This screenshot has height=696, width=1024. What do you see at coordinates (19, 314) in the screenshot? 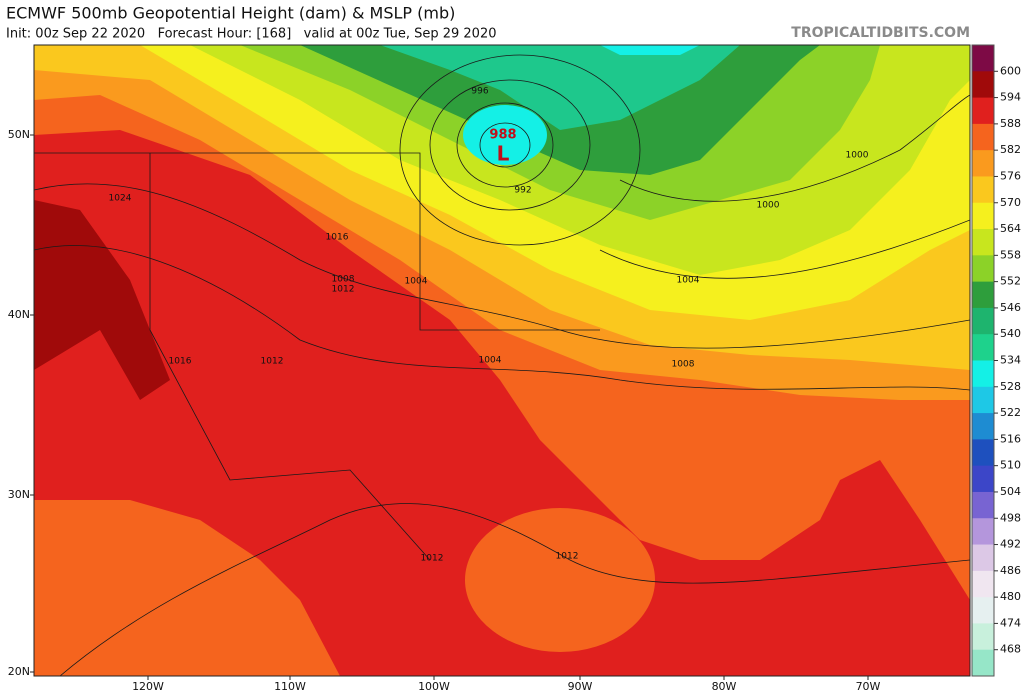
I see `latitude-label: 40N` at bounding box center [19, 314].